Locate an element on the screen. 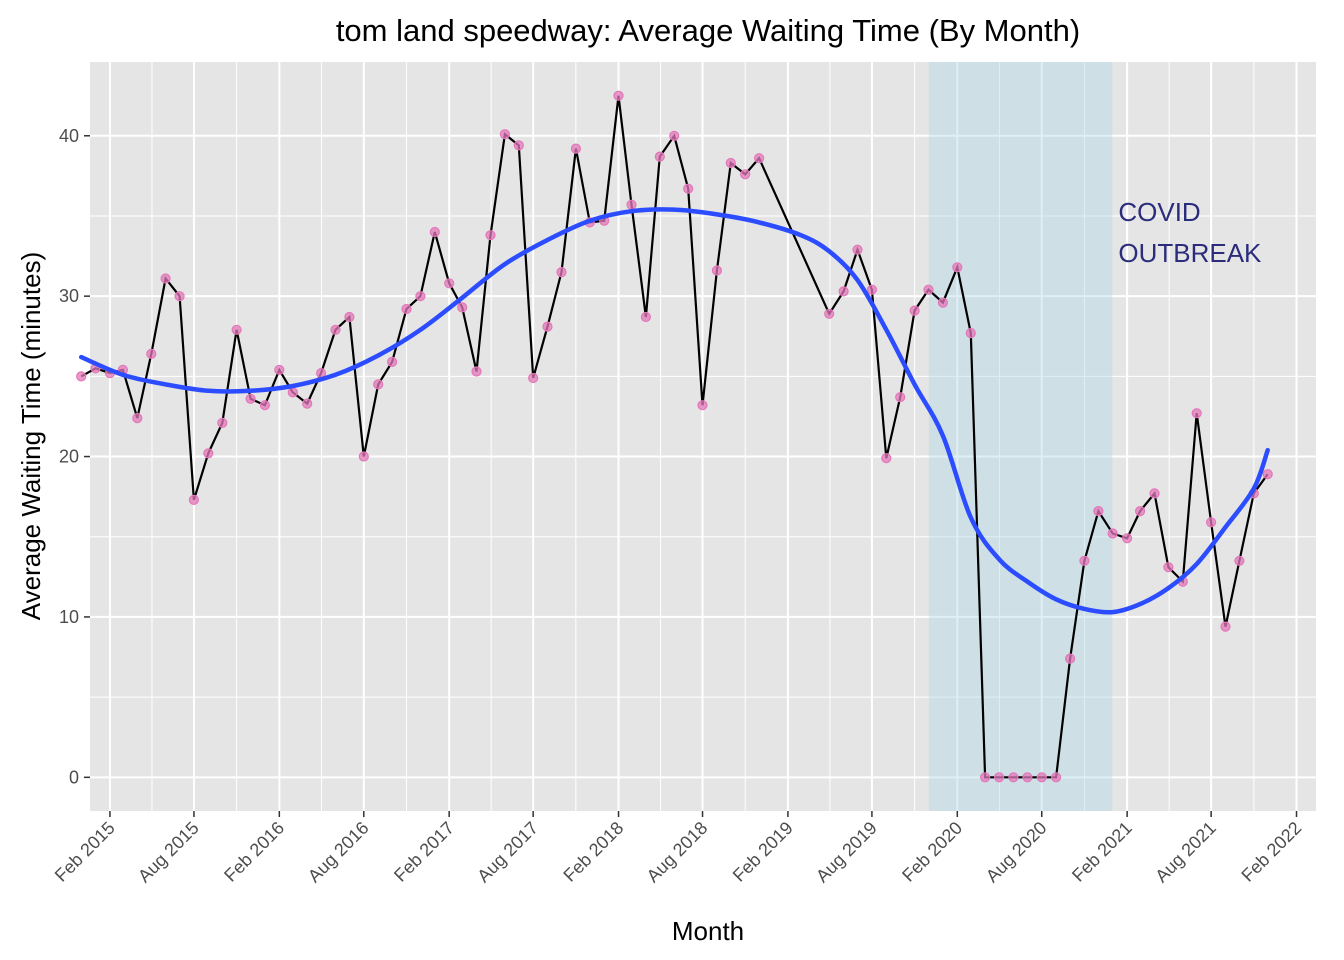 The height and width of the screenshot is (960, 1344). x-axis-title: Month is located at coordinates (708, 931).